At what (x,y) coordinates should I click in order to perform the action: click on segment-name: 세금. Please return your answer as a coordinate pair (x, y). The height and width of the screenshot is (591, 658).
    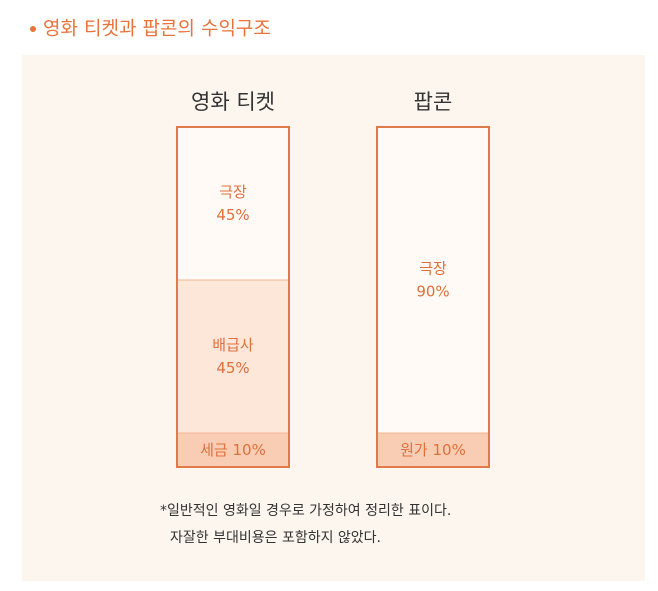
    Looking at the image, I should click on (214, 450).